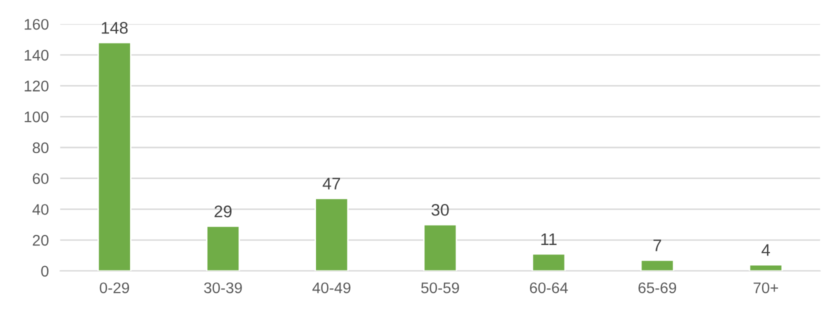 The height and width of the screenshot is (321, 836). What do you see at coordinates (40, 209) in the screenshot?
I see `y-tick-label: 40` at bounding box center [40, 209].